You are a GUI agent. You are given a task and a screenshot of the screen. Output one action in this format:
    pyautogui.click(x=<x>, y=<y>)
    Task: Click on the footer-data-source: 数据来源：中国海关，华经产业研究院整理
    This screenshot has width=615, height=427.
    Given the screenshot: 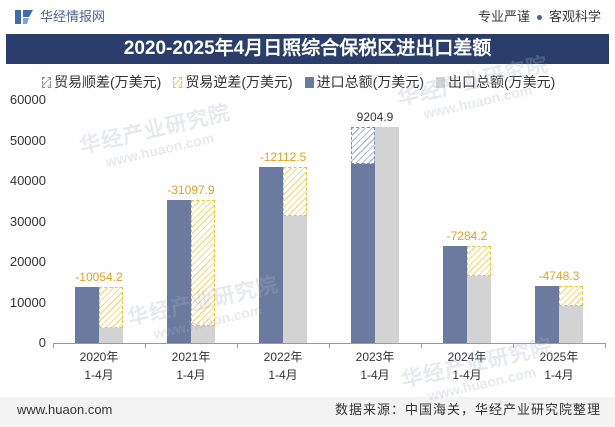 What is the action you would take?
    pyautogui.click(x=467, y=409)
    